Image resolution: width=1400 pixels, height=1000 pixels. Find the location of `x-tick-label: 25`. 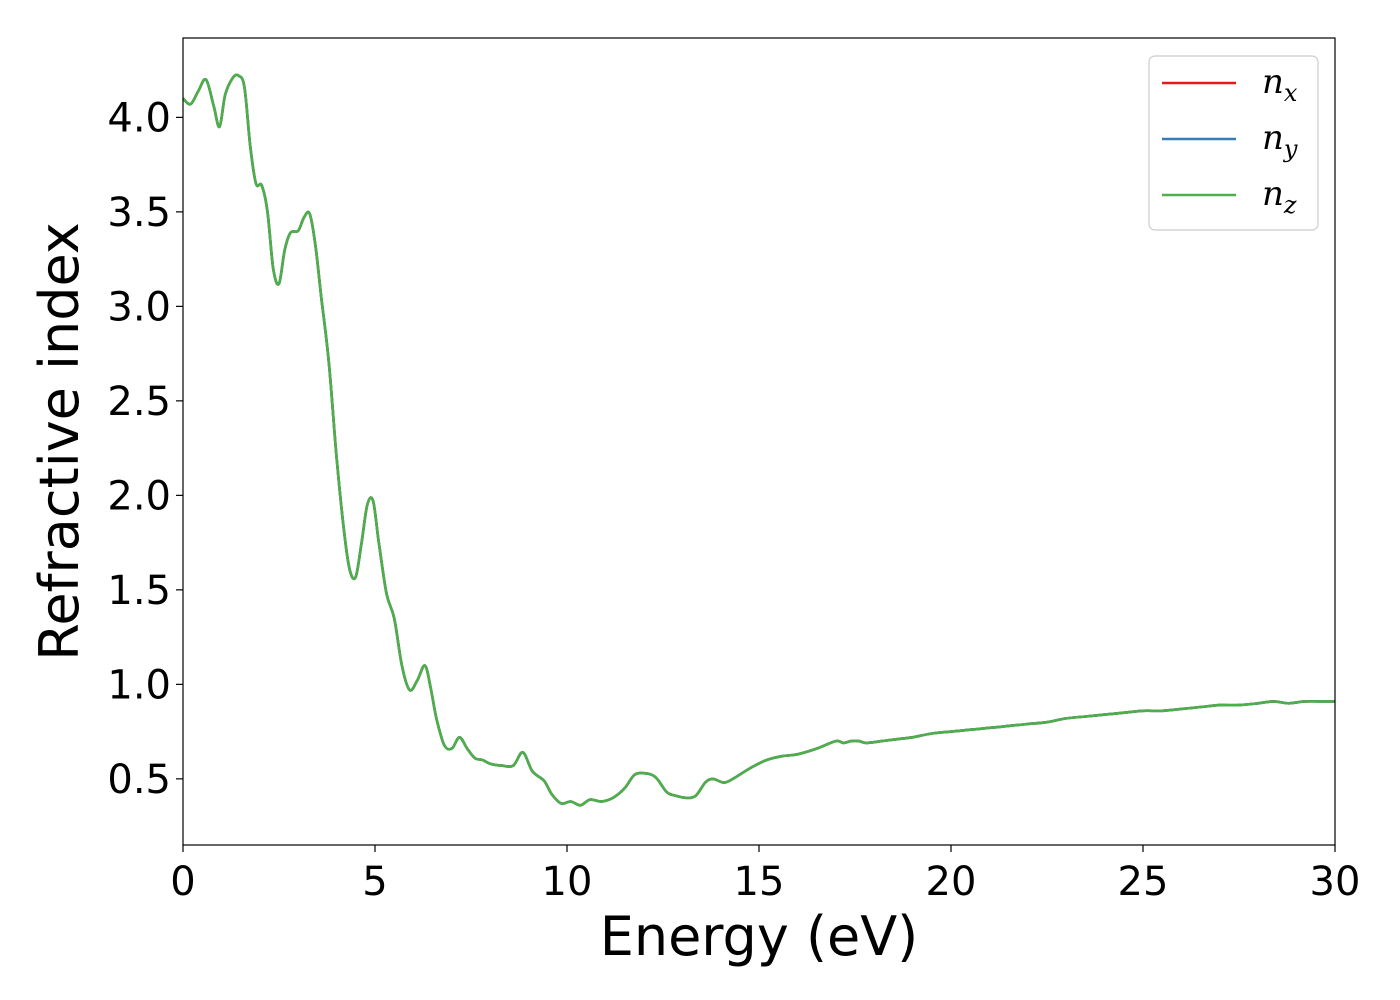

x-tick-label: 25 is located at coordinates (1143, 882).